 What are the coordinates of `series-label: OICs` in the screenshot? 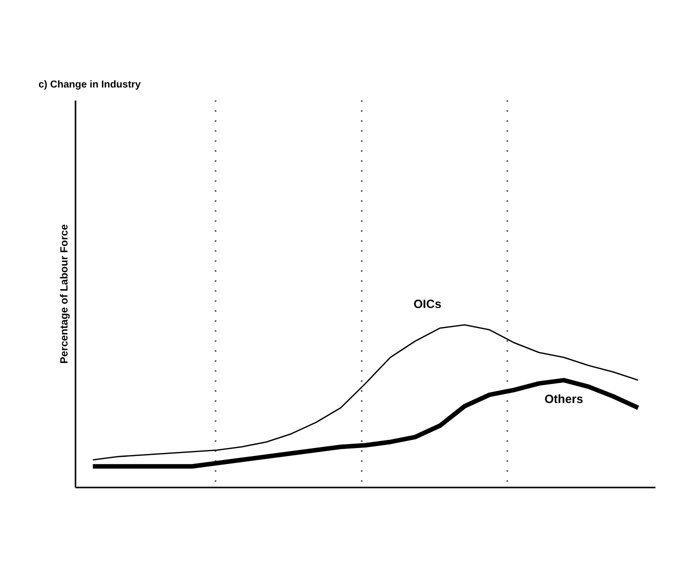 It's located at (427, 303).